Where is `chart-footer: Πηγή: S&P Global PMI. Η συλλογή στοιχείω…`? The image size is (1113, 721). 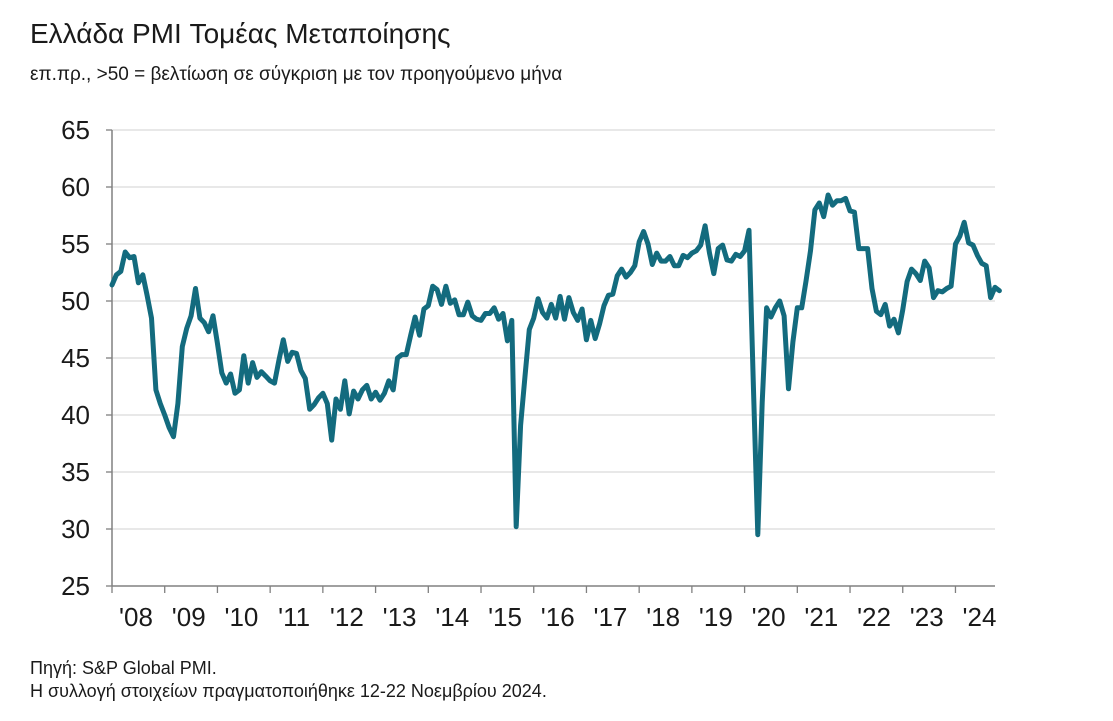 chart-footer: Πηγή: S&P Global PMI. Η συλλογή στοιχείω… is located at coordinates (288, 680).